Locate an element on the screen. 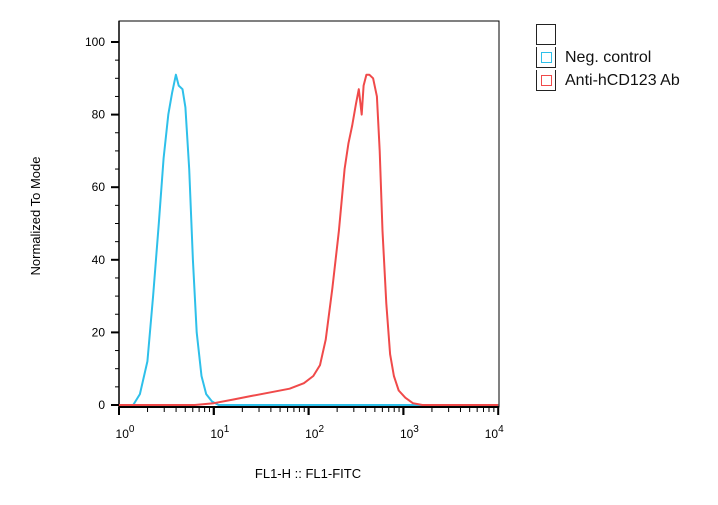 The image size is (718, 505). x-axis-label: FL1-H :: FL1-FITC is located at coordinates (308, 473).